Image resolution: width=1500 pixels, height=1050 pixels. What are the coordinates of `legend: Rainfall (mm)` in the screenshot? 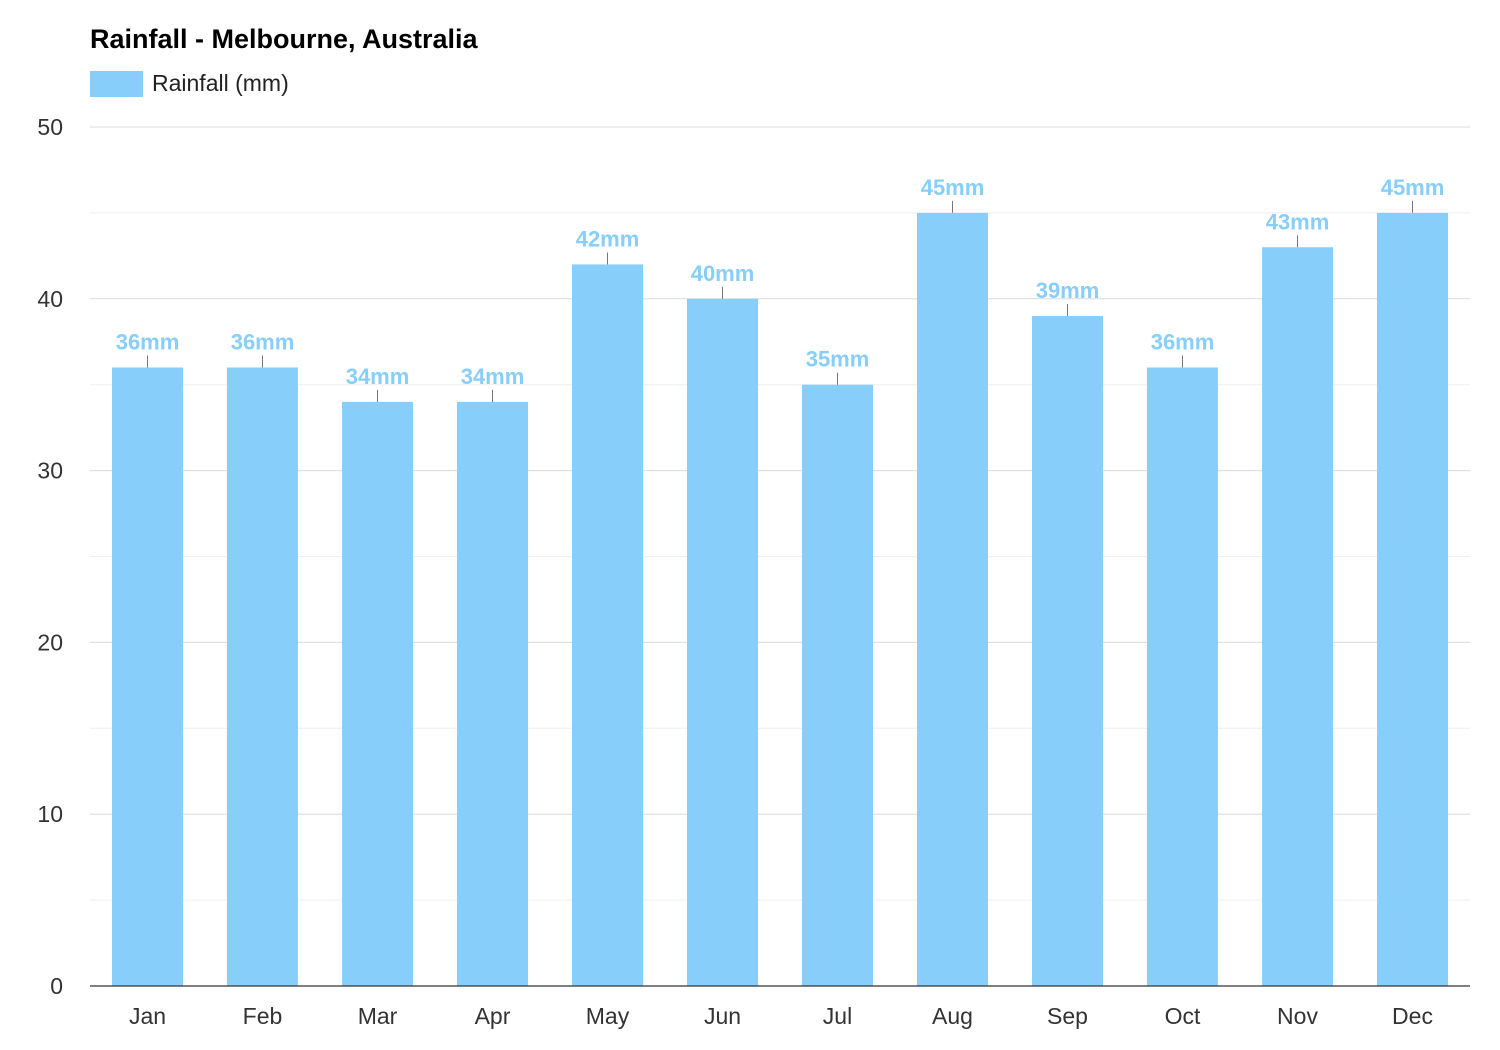 It's located at (189, 83).